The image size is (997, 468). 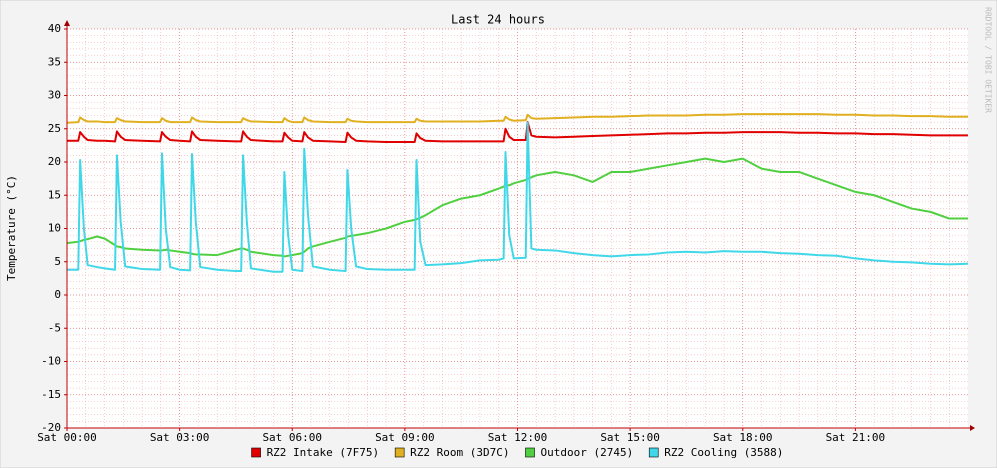 What do you see at coordinates (54, 28) in the screenshot?
I see `y-tick-label: 40` at bounding box center [54, 28].